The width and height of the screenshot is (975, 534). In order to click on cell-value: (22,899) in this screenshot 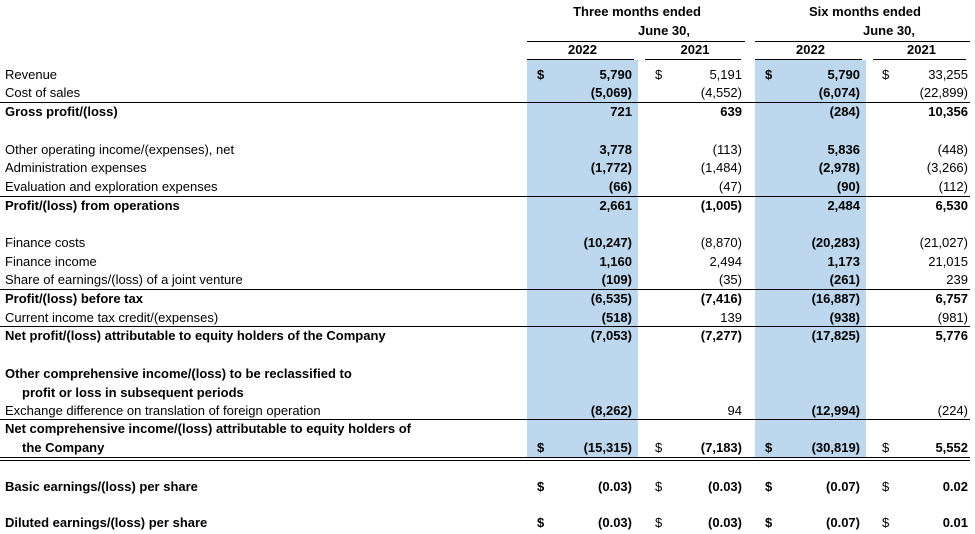, I will do `click(943, 92)`.